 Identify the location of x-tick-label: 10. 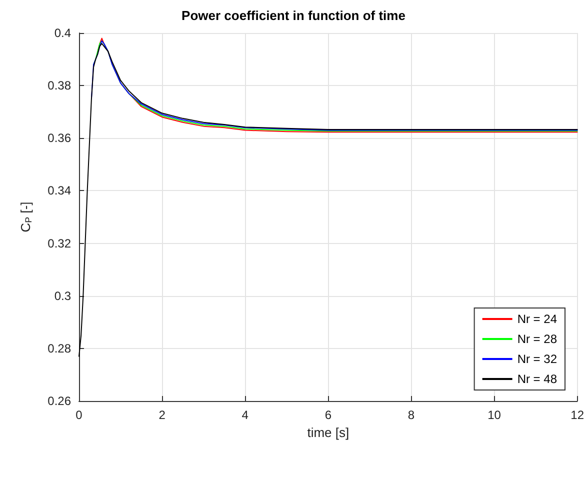
(495, 415).